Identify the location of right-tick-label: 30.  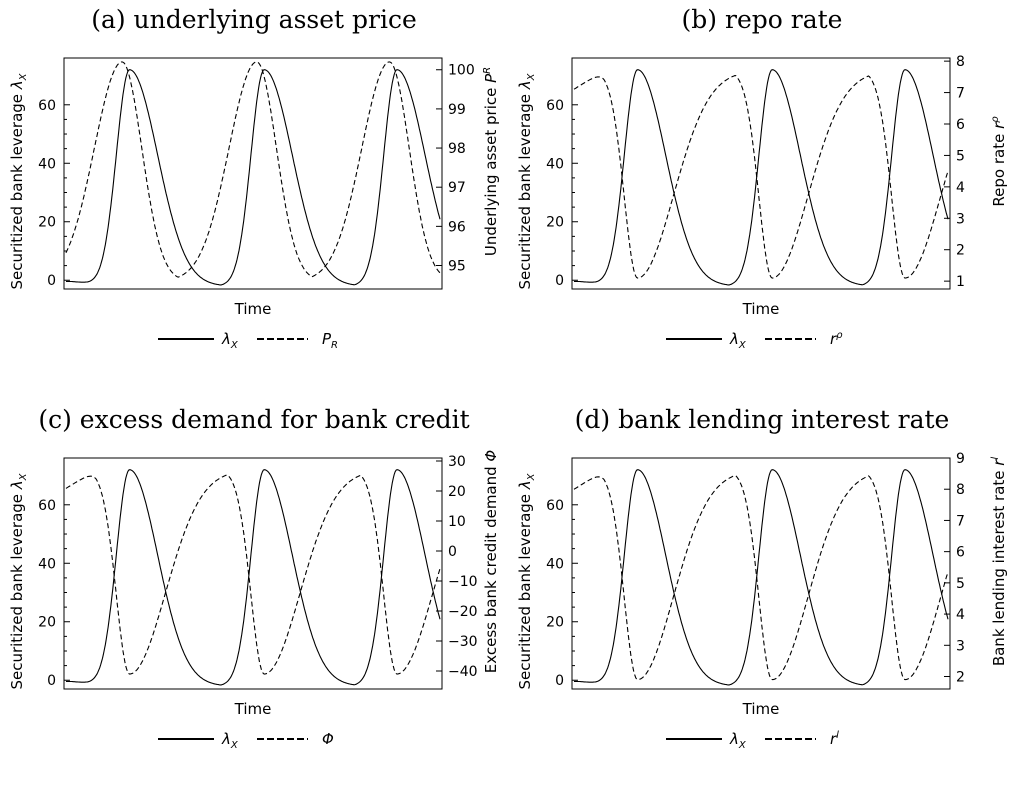
(457, 462).